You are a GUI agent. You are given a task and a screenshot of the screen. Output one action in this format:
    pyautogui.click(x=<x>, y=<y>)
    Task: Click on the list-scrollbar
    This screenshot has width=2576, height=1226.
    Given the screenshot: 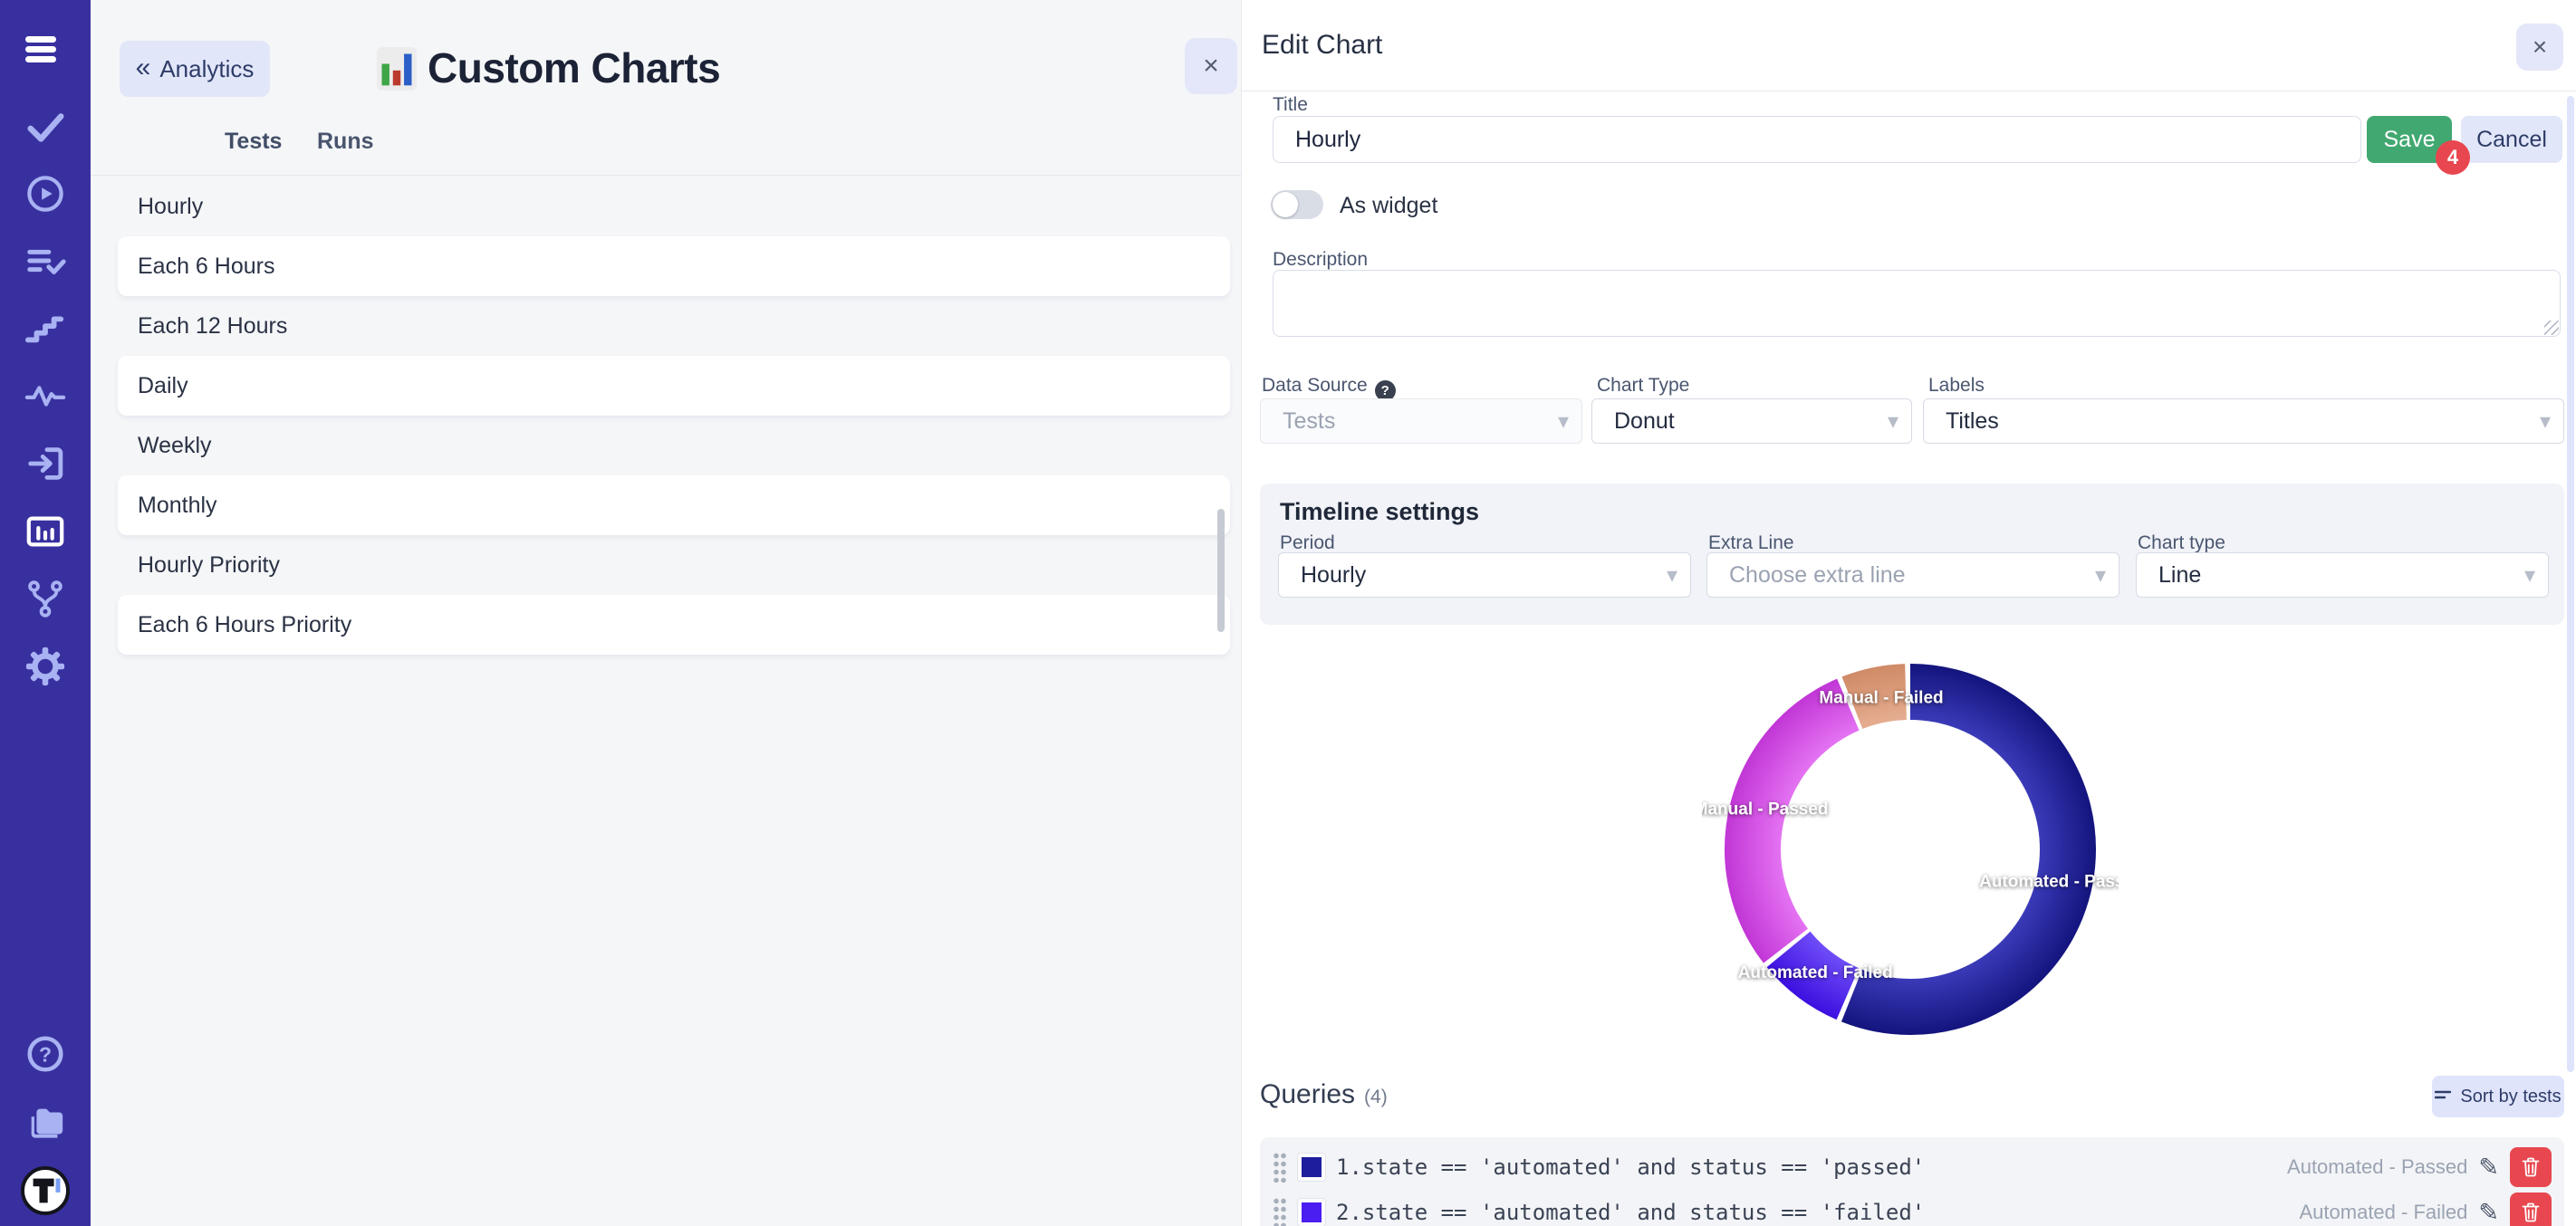 What is the action you would take?
    pyautogui.click(x=1221, y=570)
    